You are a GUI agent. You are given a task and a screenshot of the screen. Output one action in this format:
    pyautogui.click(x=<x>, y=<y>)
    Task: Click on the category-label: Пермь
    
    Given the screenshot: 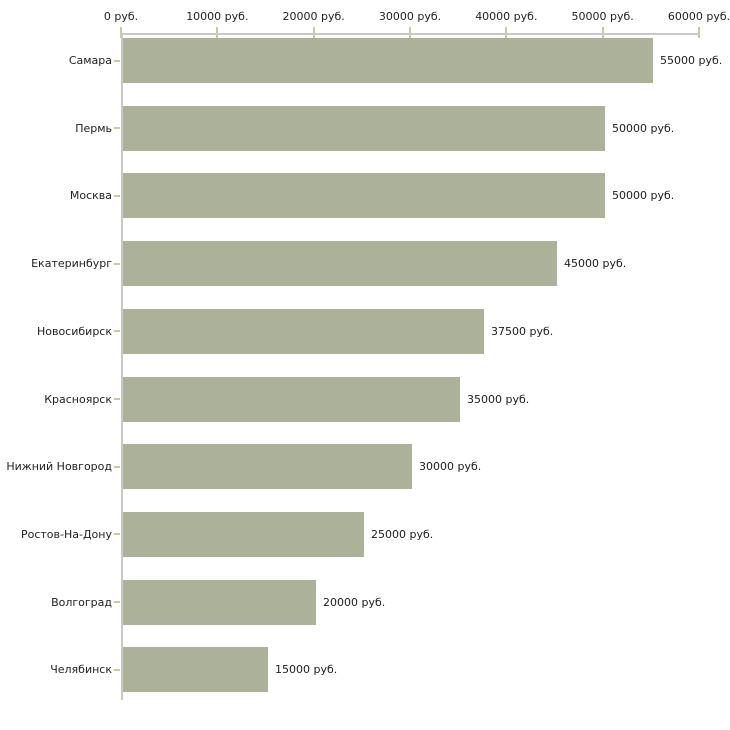 What is the action you would take?
    pyautogui.click(x=93, y=128)
    